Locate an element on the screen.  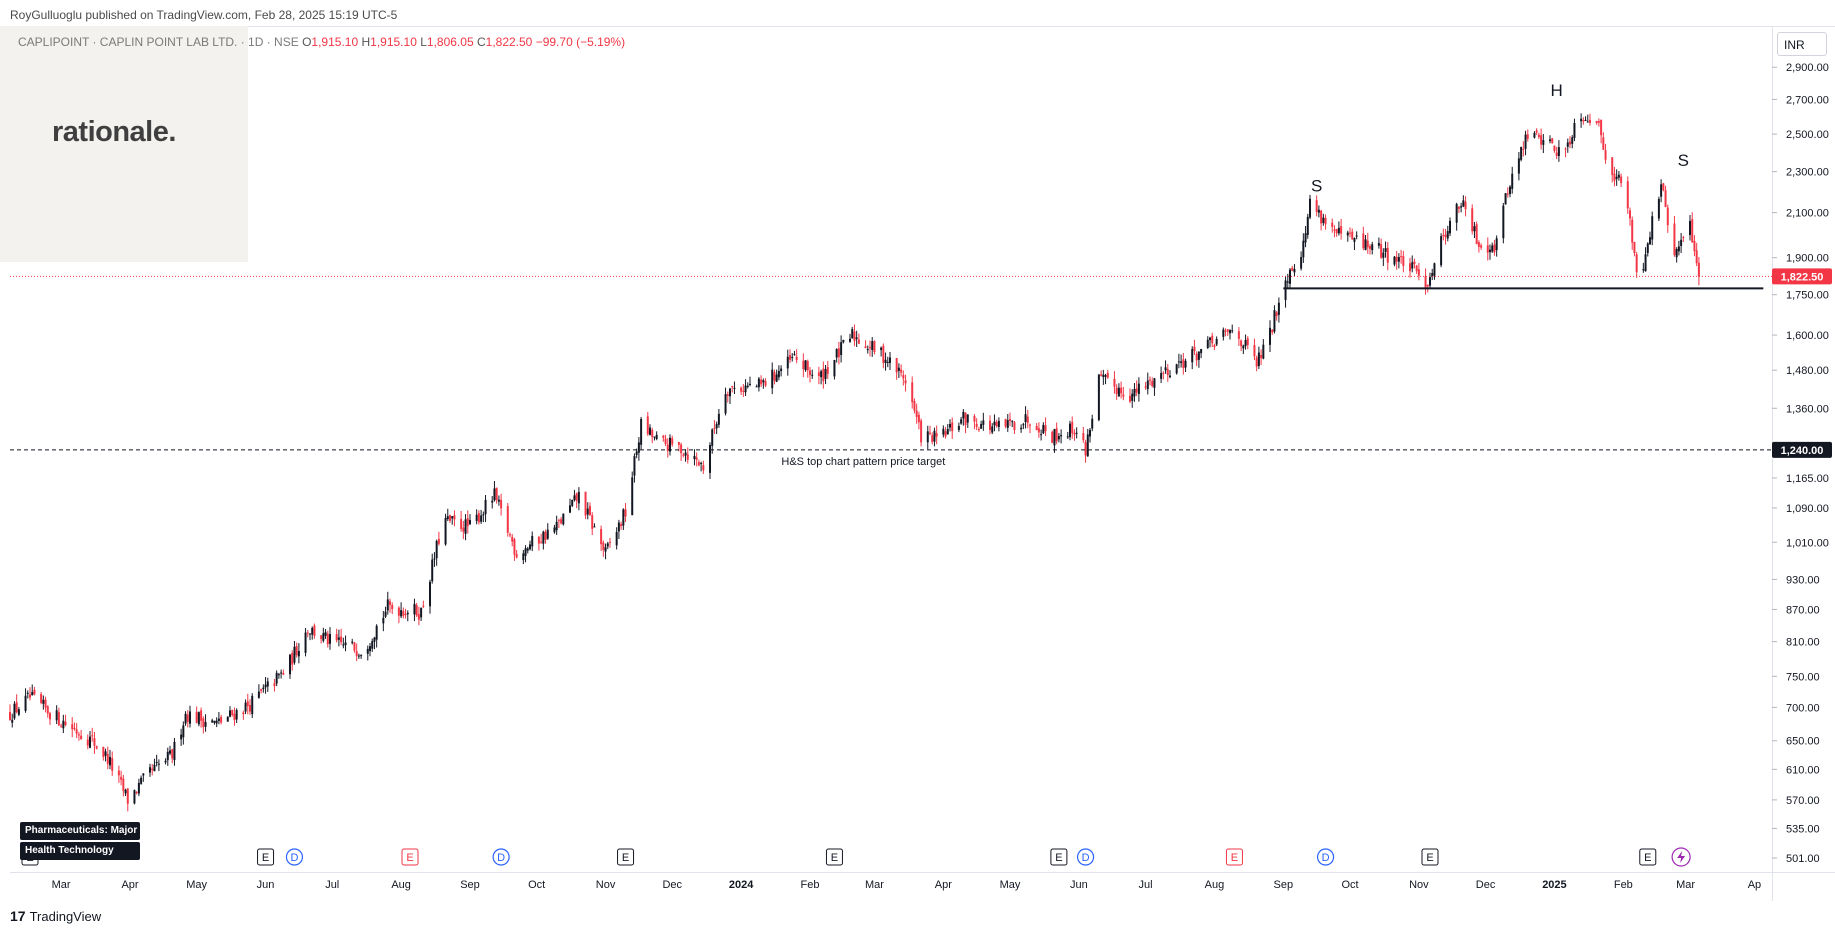
price-tick-label: 1,090.00 is located at coordinates (1807, 509).